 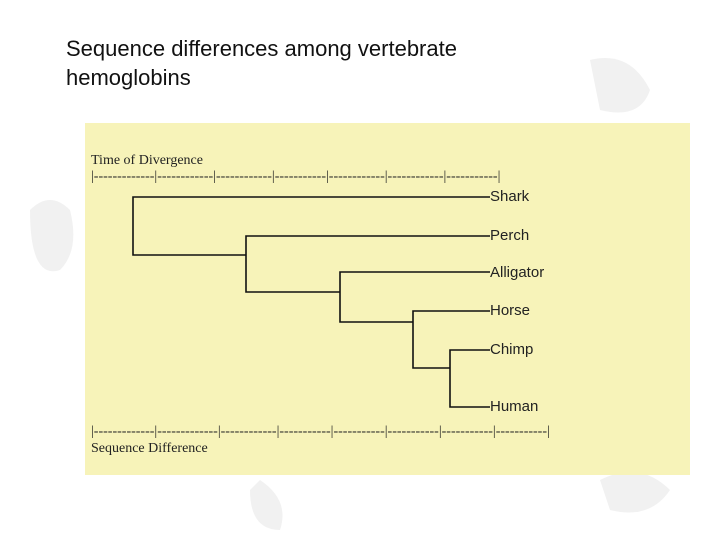 What do you see at coordinates (514, 406) in the screenshot?
I see `leaf-label: Human` at bounding box center [514, 406].